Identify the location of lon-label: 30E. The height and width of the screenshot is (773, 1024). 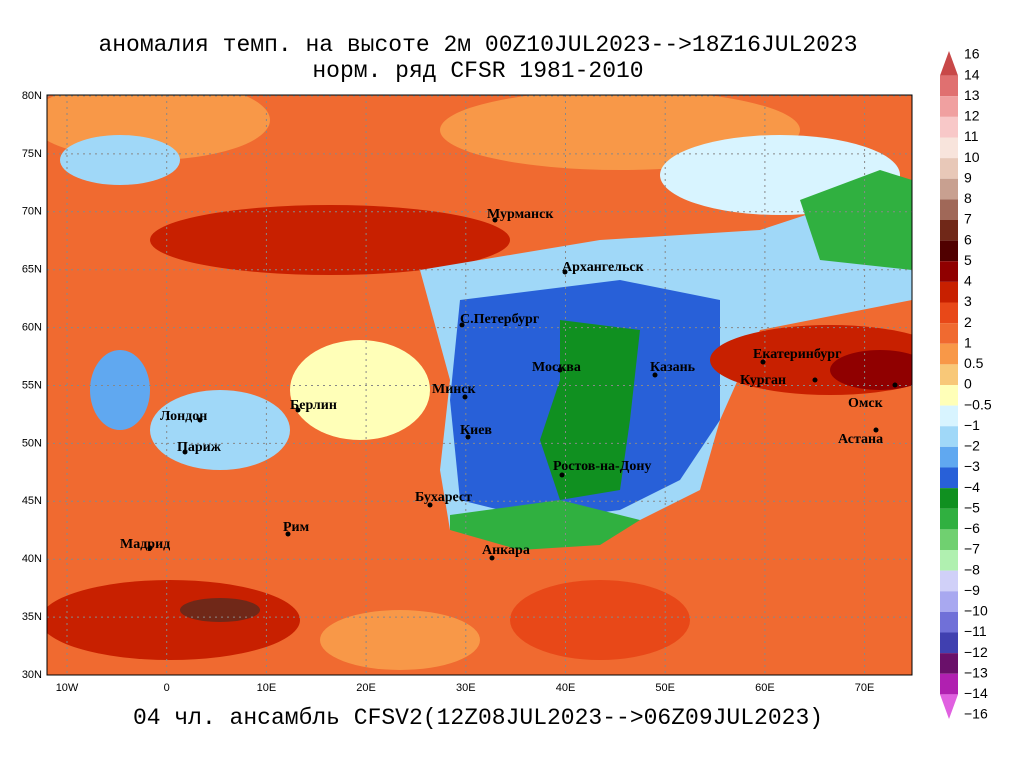
(466, 688).